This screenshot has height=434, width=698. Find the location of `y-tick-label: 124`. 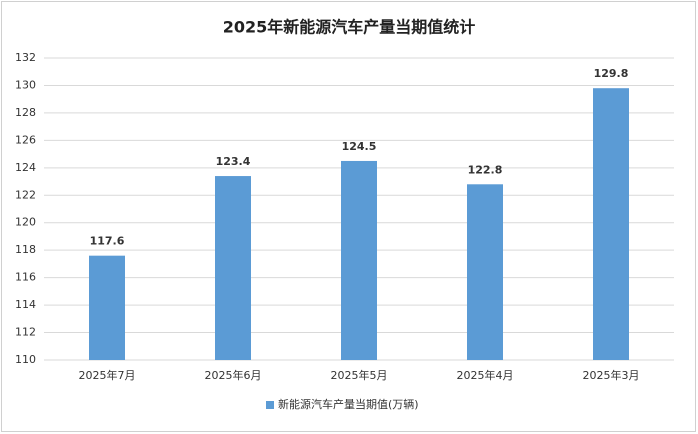

y-tick-label: 124 is located at coordinates (25, 167).